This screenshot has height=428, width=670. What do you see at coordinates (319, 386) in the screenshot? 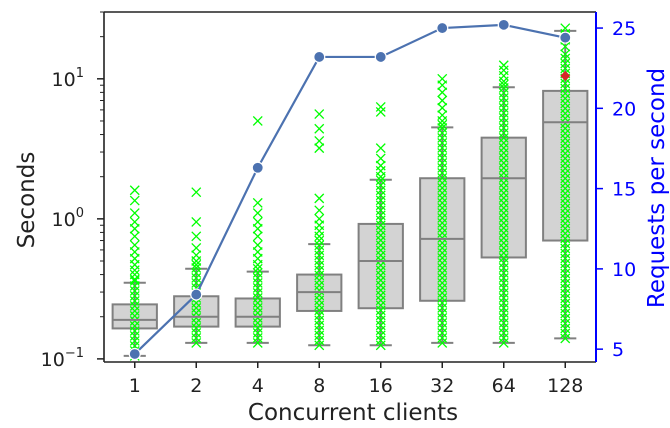
I see `x-tick-label: 8` at bounding box center [319, 386].